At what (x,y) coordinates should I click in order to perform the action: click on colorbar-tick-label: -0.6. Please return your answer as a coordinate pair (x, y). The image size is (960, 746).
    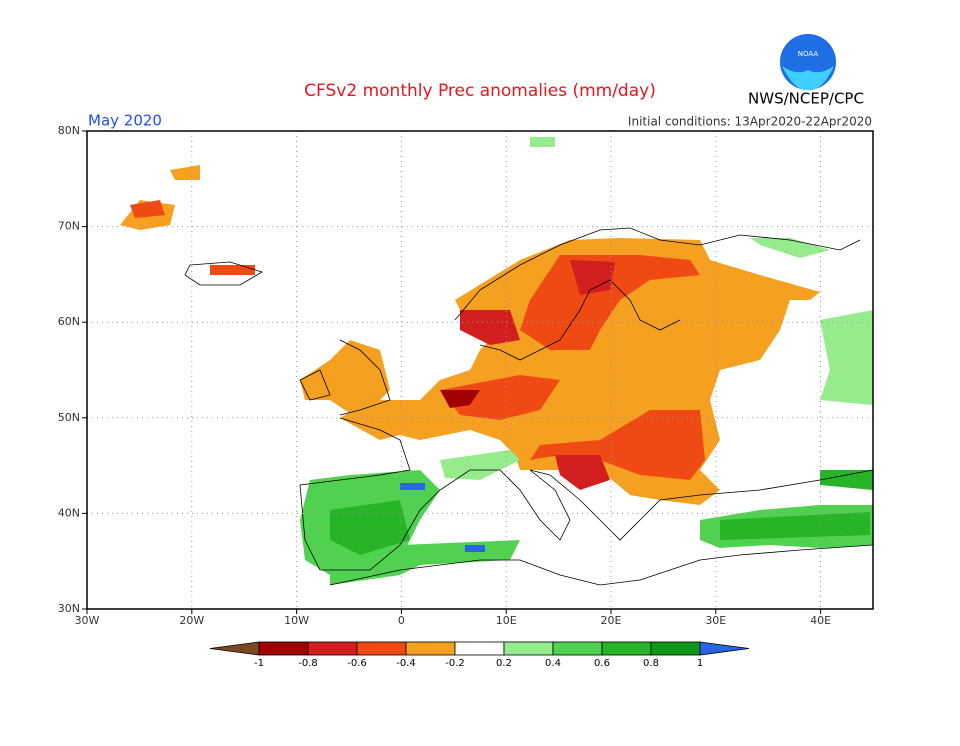
    Looking at the image, I should click on (357, 663).